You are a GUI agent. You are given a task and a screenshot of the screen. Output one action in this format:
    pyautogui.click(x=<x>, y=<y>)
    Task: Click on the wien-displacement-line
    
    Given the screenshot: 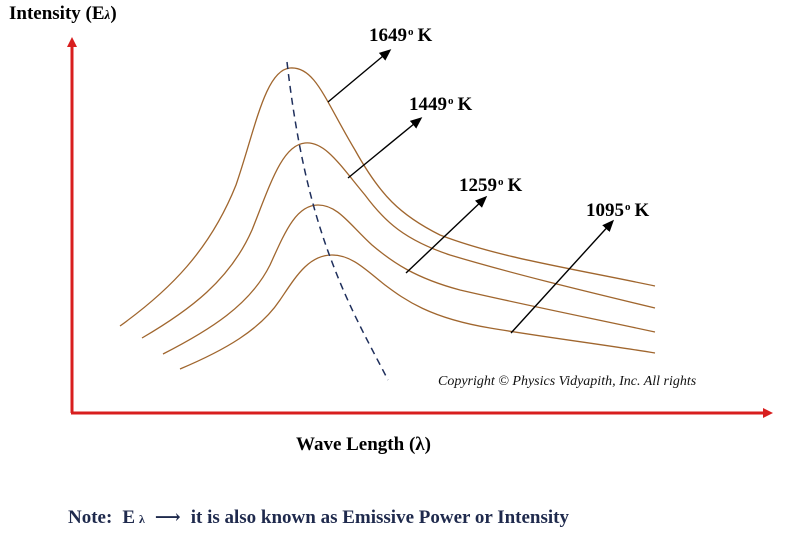 What is the action you would take?
    pyautogui.click(x=337, y=221)
    